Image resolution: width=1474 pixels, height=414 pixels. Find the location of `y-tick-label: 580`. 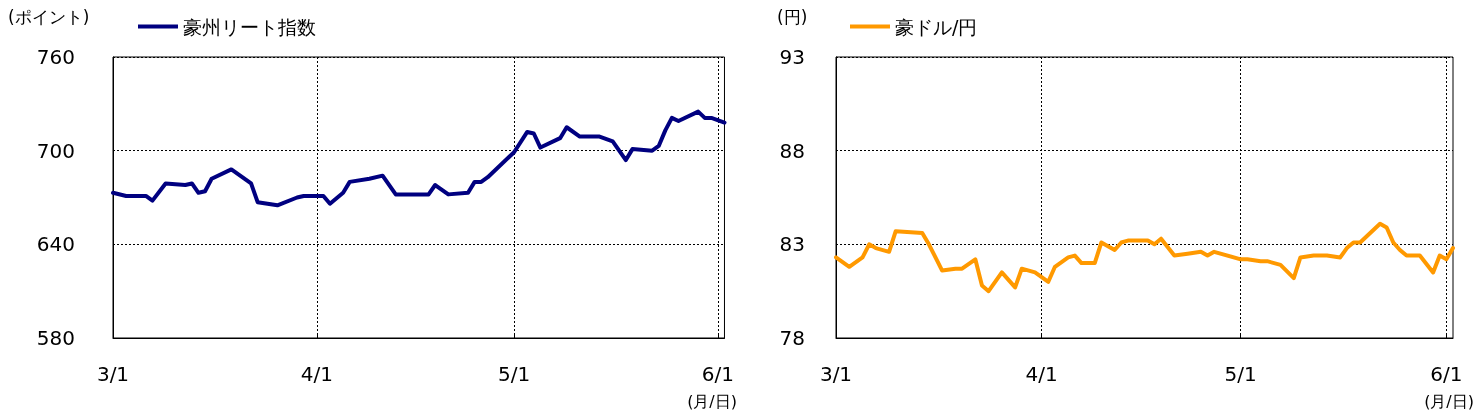

y-tick-label: 580 is located at coordinates (55, 338).